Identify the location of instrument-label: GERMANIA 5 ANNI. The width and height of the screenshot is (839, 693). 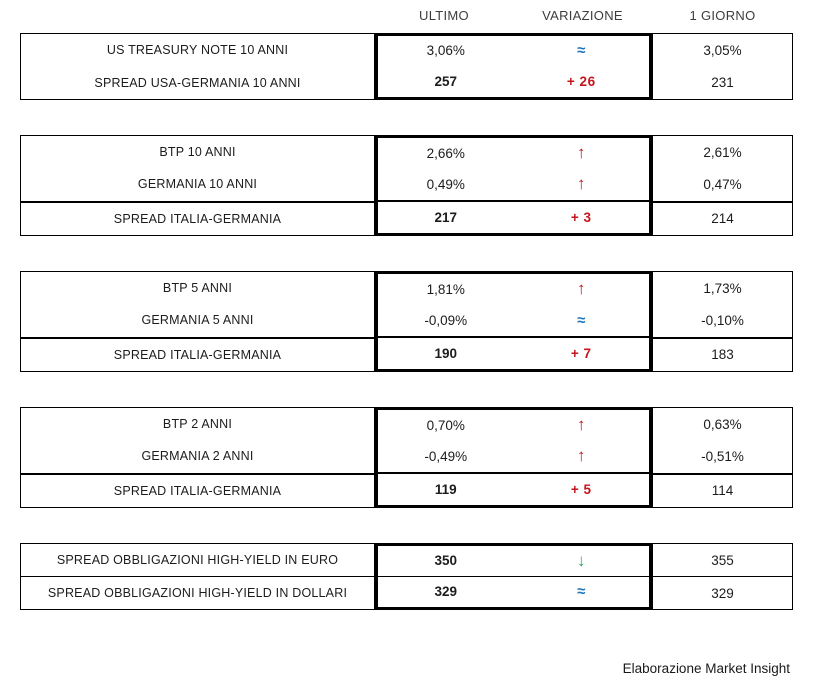
(197, 320).